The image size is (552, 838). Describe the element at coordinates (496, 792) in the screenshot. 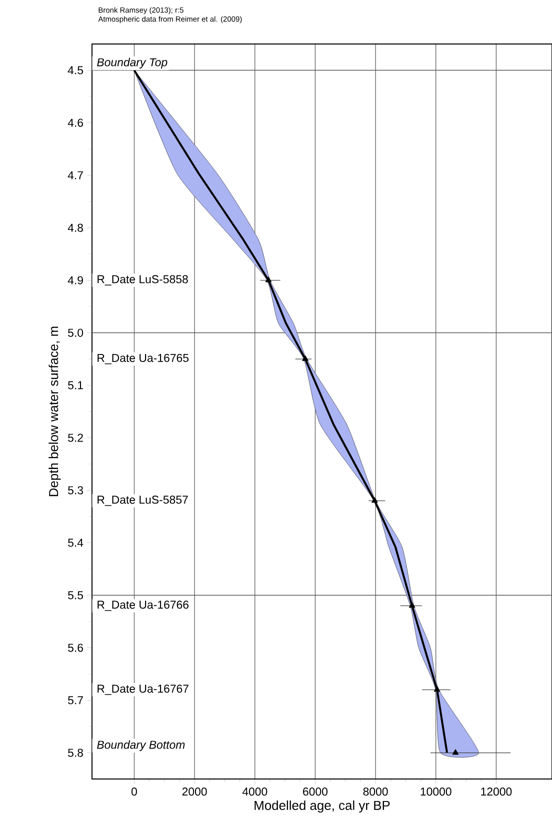

I see `x-tick-label: 12000` at that location.